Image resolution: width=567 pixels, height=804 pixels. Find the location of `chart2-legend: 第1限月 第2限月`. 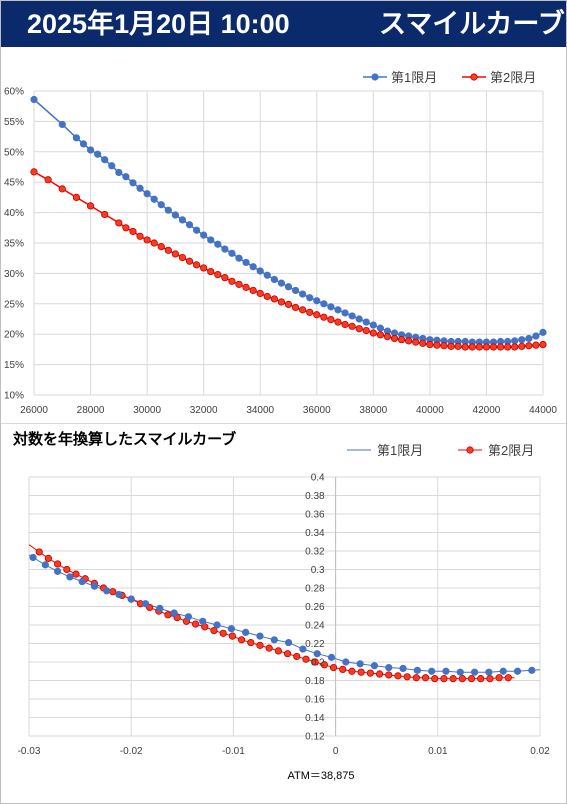

chart2-legend: 第1限月 第2限月 is located at coordinates (440, 450).